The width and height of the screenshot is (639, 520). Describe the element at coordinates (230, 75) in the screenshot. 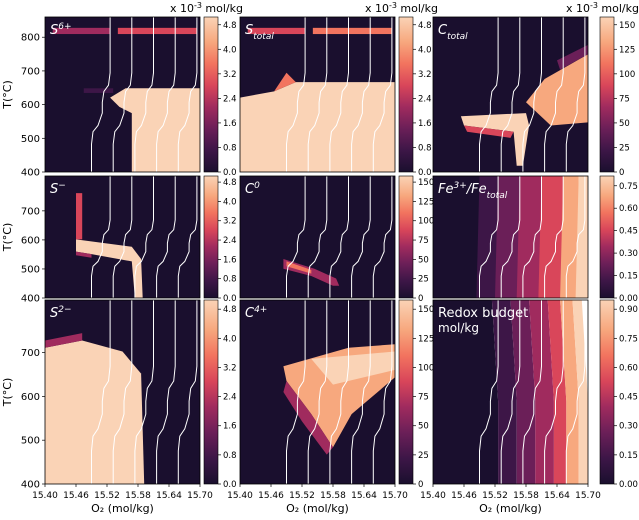

I see `colorbar-tick-label: 3.2` at that location.